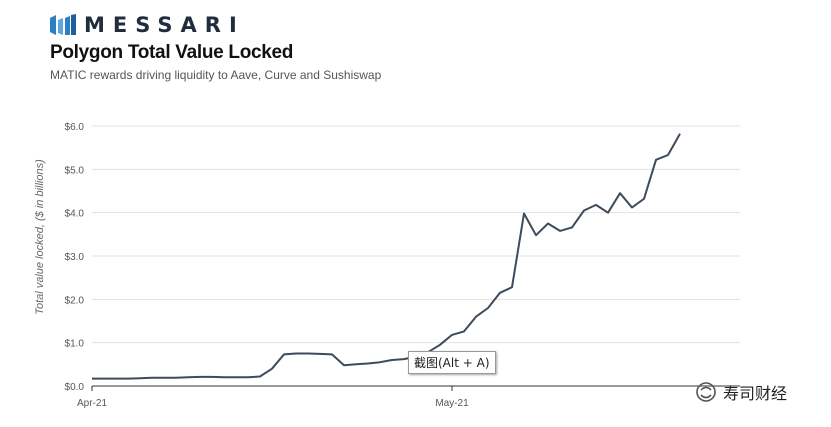  Describe the element at coordinates (172, 52) in the screenshot. I see `chart-title: Polygon Total Value Locked` at that location.